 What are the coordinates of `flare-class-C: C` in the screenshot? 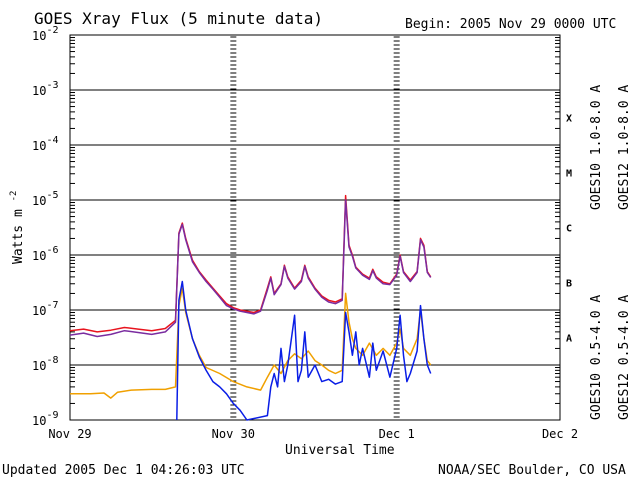 It's located at (569, 229).